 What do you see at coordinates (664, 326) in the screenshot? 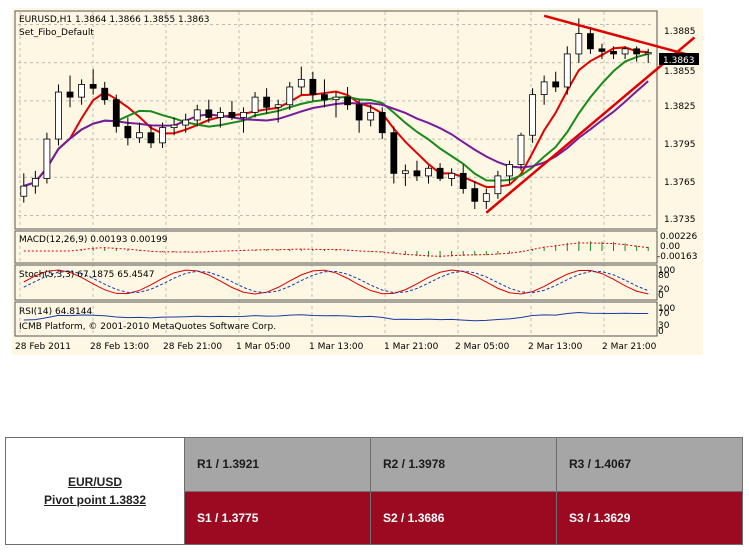
I see `rsi-scale: 30` at bounding box center [664, 326].